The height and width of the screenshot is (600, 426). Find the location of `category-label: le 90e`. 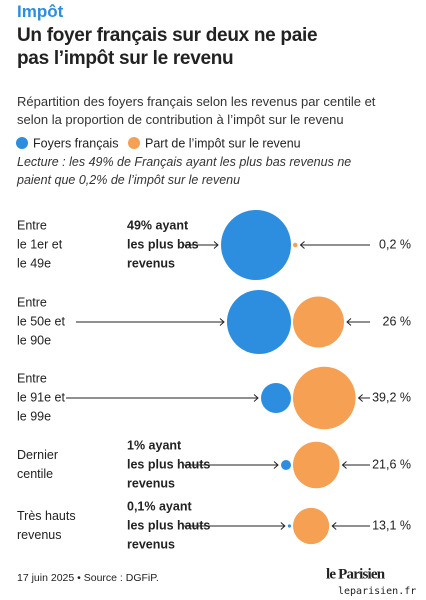

category-label: le 90e is located at coordinates (34, 340).